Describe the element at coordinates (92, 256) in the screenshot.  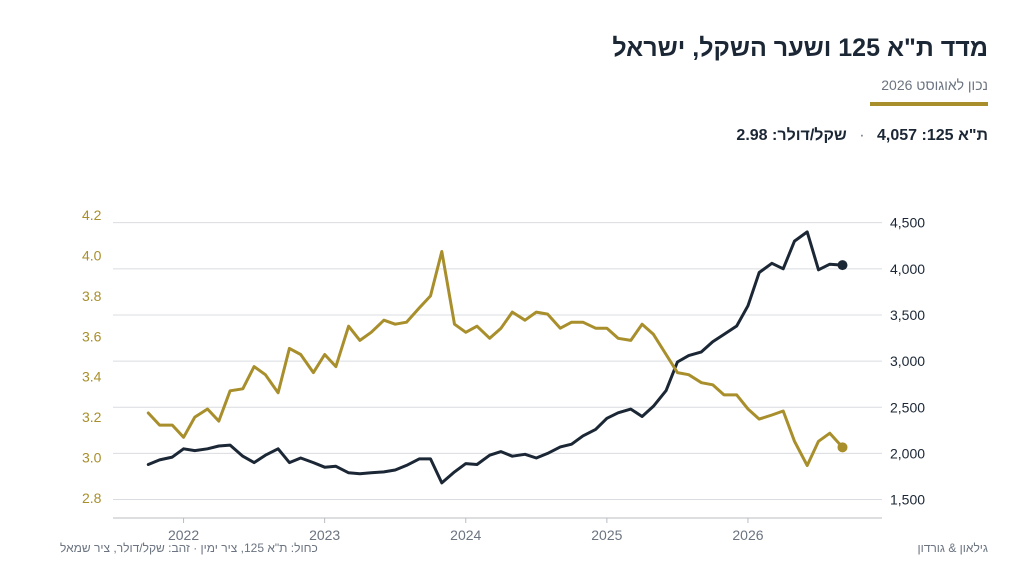
I see `left-axis-tick-label: 4.0` at that location.